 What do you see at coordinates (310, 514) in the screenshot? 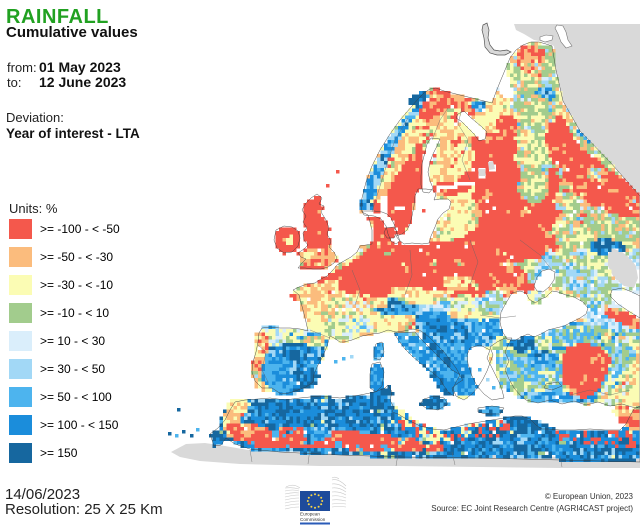
I see `svg-text: European` at bounding box center [310, 514].